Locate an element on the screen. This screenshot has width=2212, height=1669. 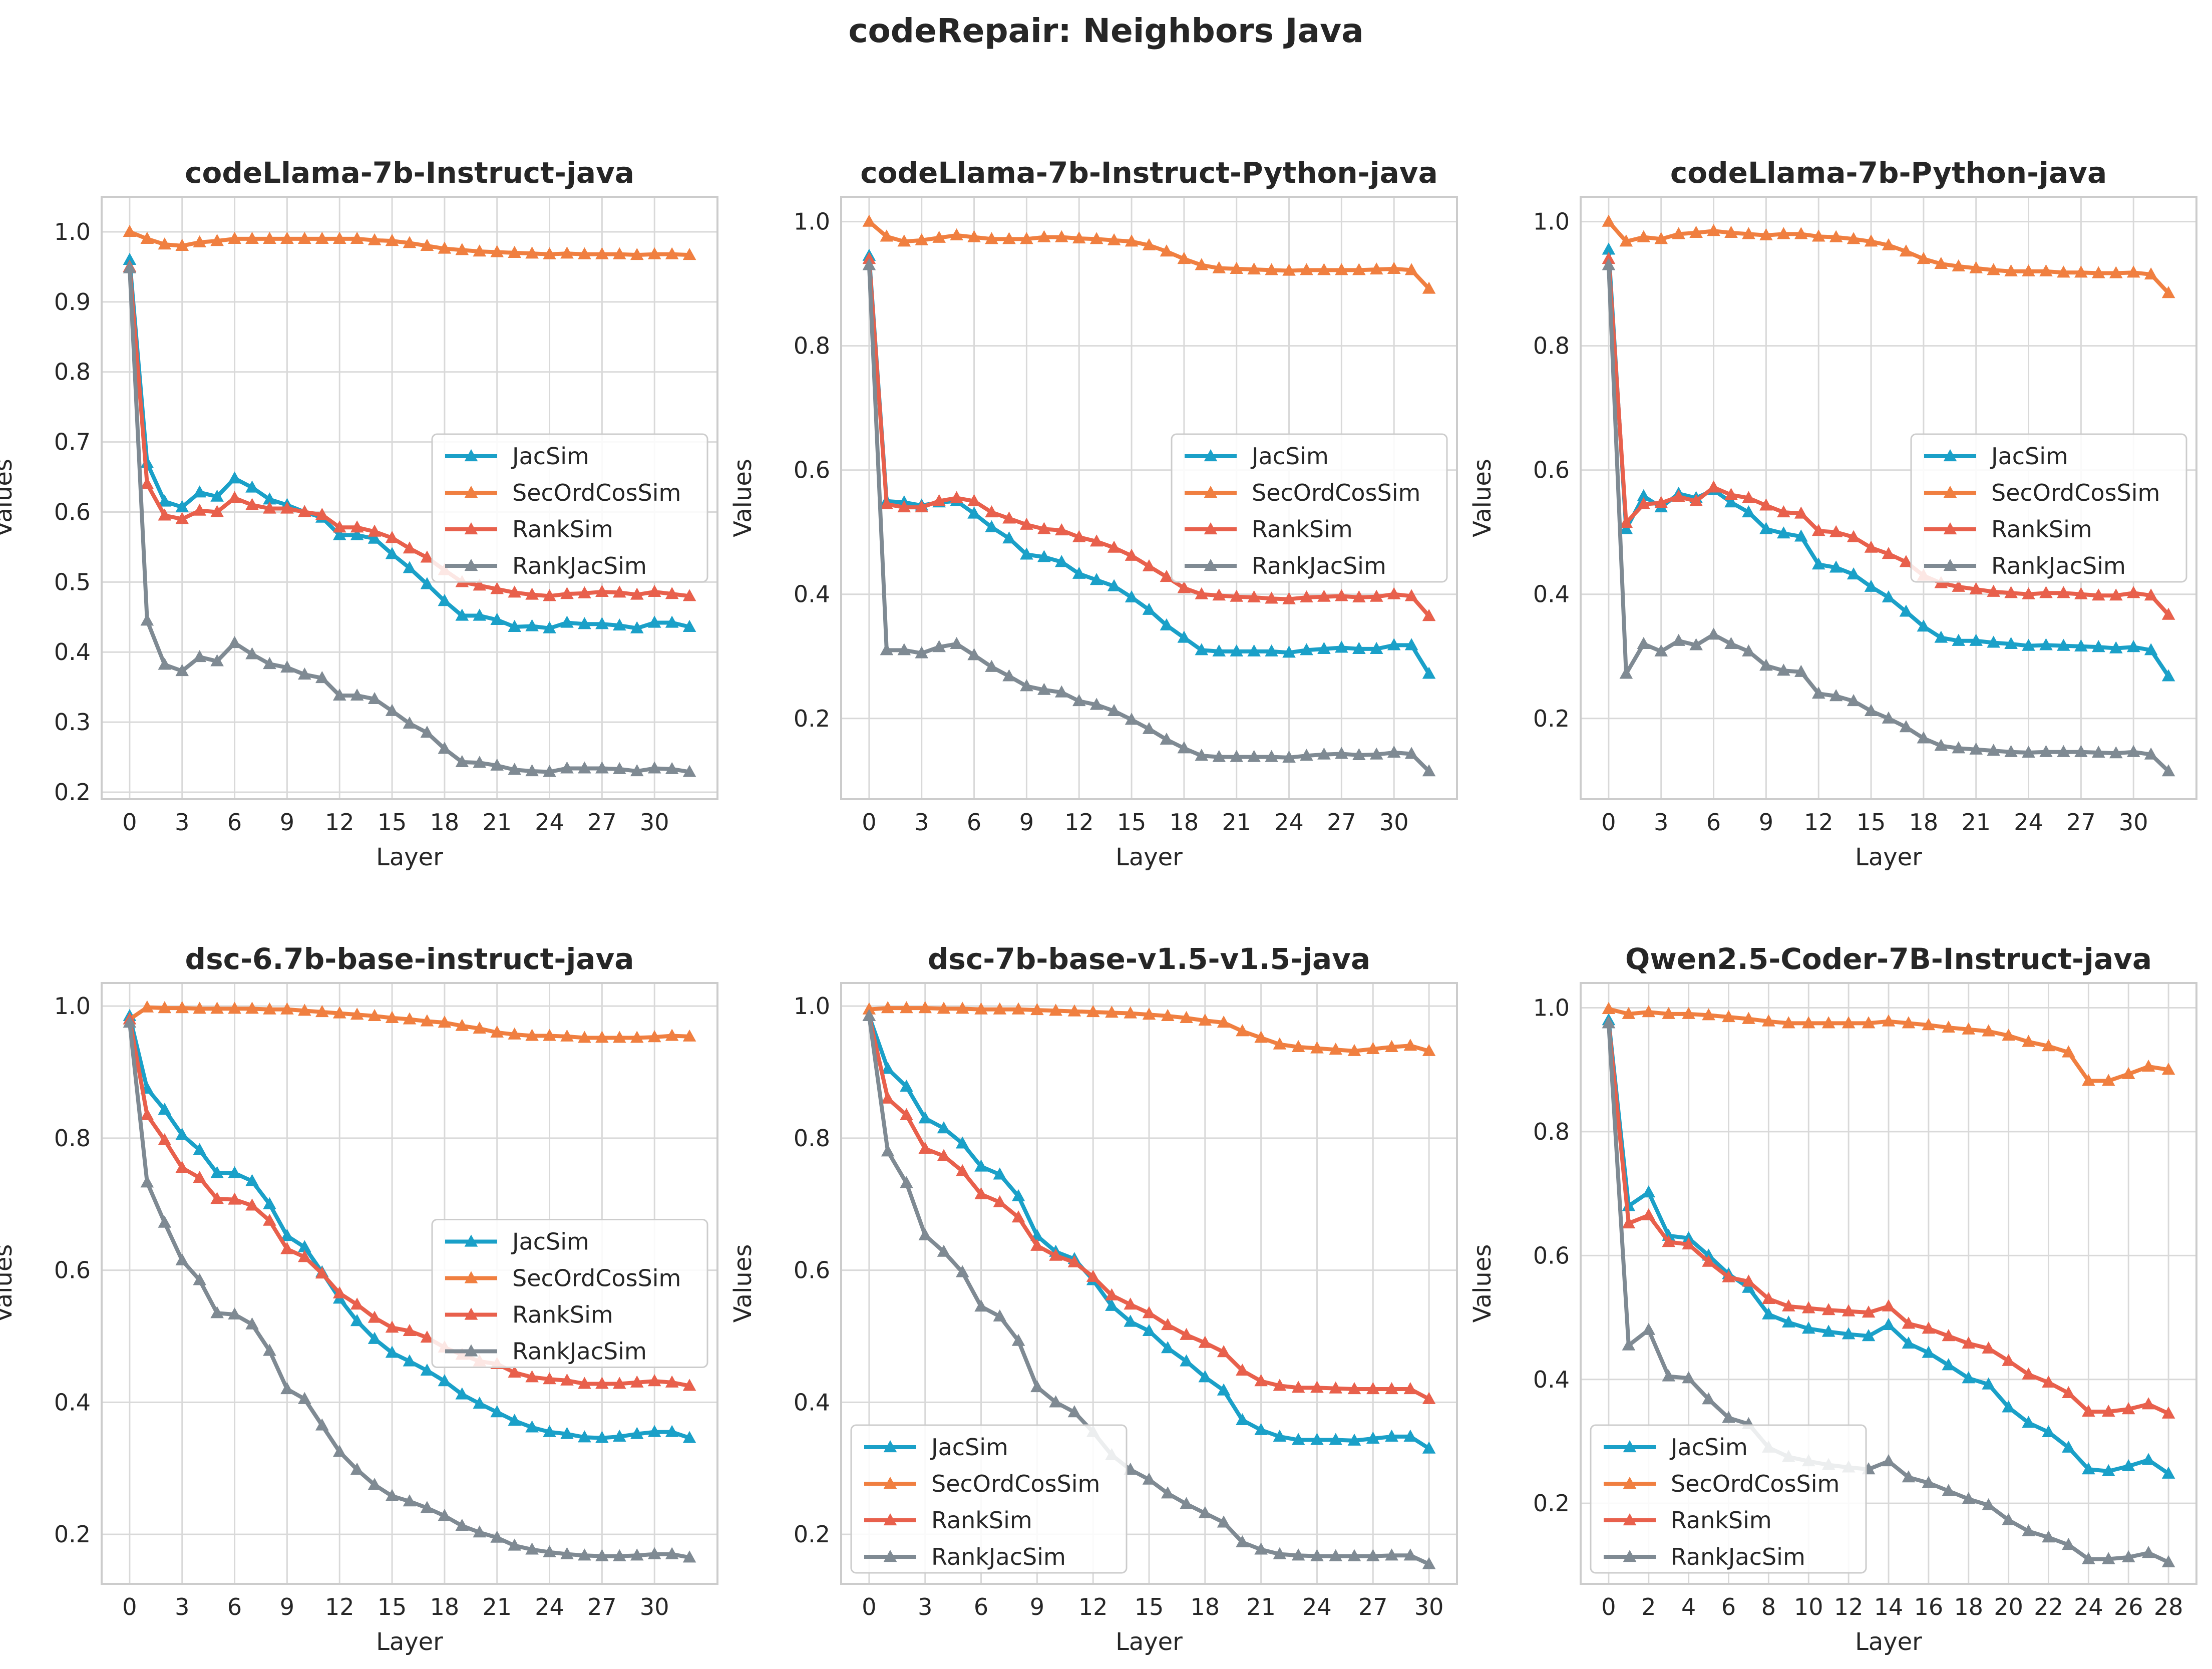
series-ranksim is located at coordinates (409, 430).